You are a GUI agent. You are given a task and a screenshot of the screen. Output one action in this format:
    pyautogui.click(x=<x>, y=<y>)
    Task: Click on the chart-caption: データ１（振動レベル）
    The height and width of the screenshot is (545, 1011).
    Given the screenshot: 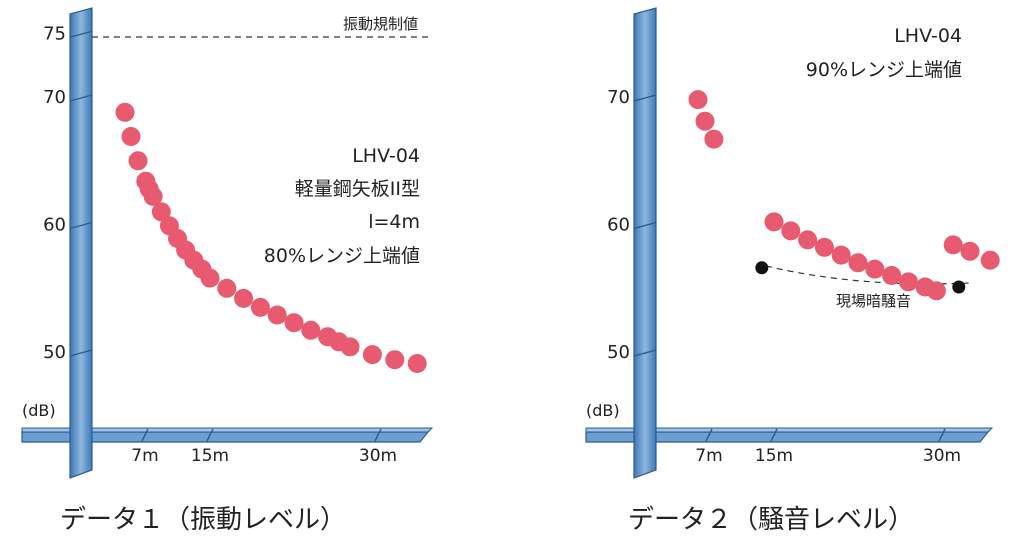 What is the action you would take?
    pyautogui.click(x=203, y=520)
    